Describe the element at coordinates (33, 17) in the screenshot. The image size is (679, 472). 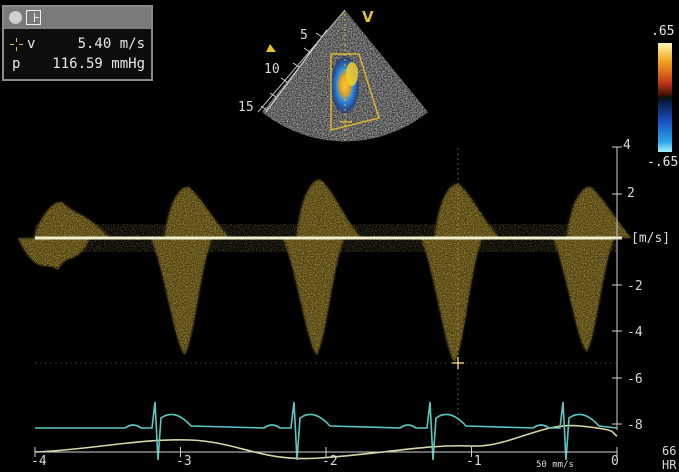
I see `patient-marker-icon` at that location.